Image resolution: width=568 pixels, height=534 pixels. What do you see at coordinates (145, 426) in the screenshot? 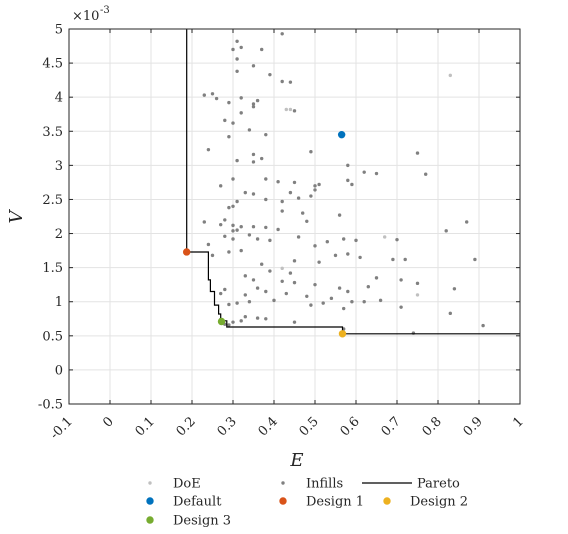
I see `x-tick-label: 0.1` at bounding box center [145, 426].